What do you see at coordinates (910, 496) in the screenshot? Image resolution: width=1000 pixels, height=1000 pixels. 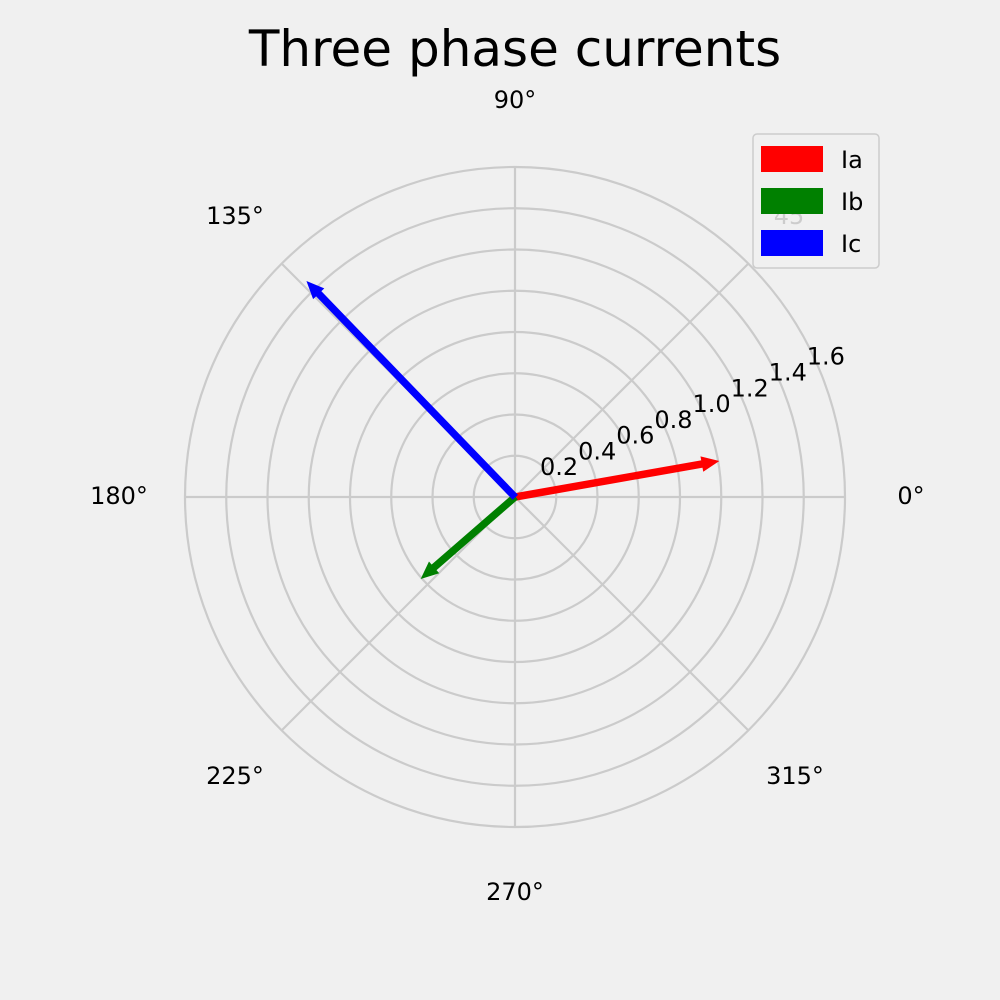 I see `angle-tick-label-0: 0°` at bounding box center [910, 496].